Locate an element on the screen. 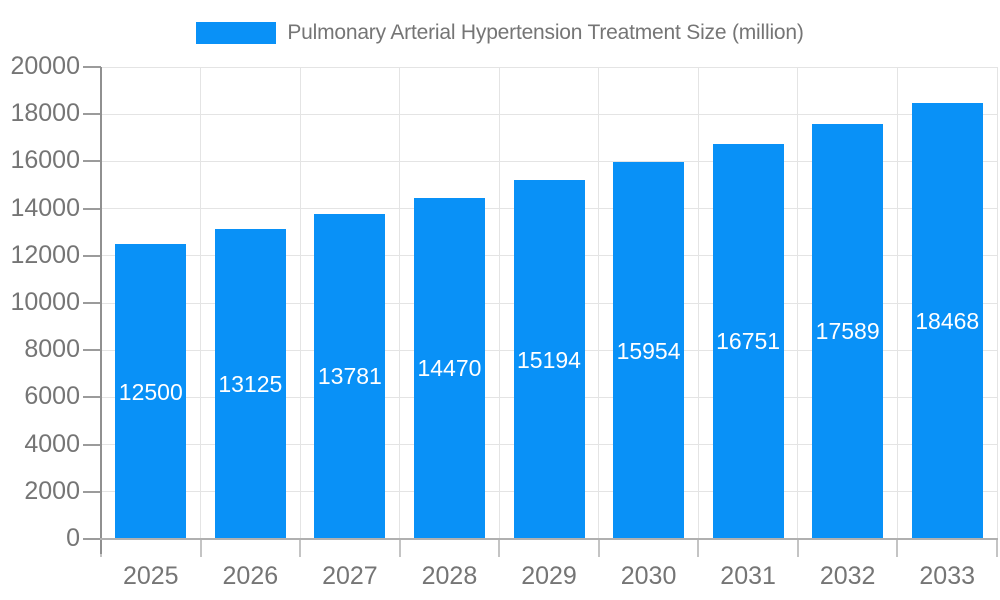 This screenshot has width=1000, height=600. y-axis-label: 18000 is located at coordinates (45, 113).